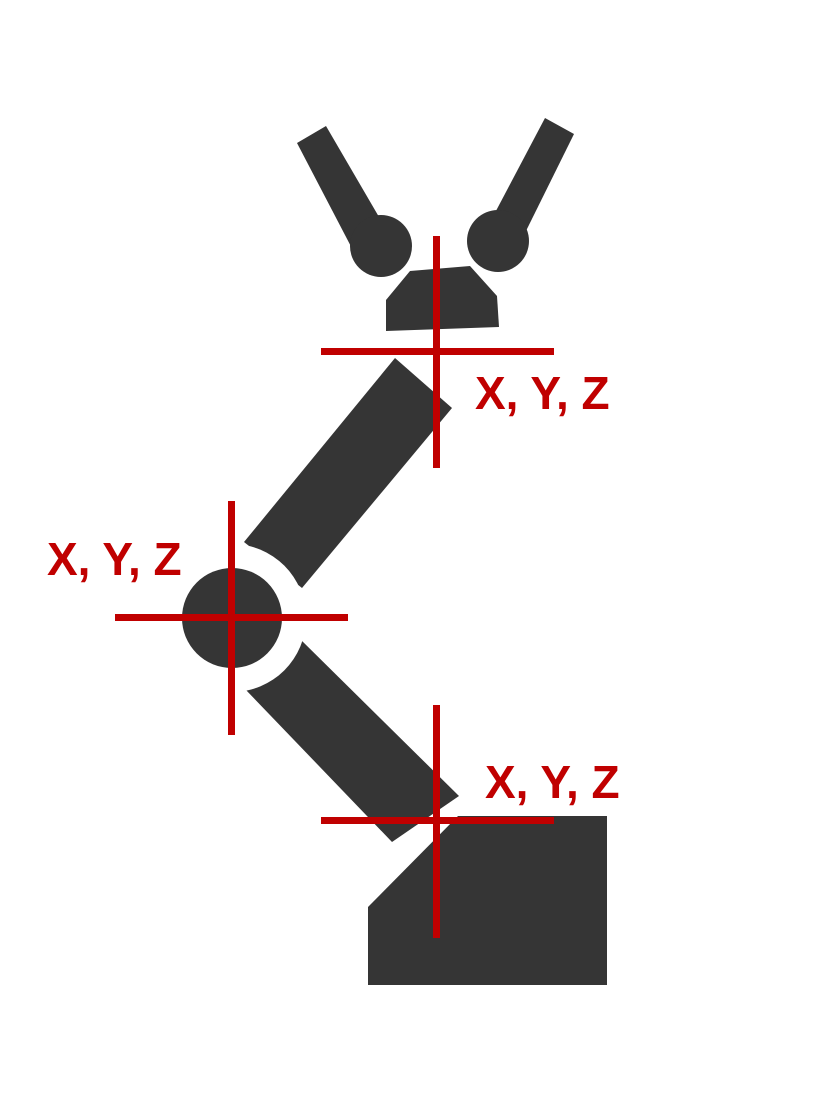  Describe the element at coordinates (542, 393) in the screenshot. I see `gripper-coordinate-label: X, Y, Z` at that location.